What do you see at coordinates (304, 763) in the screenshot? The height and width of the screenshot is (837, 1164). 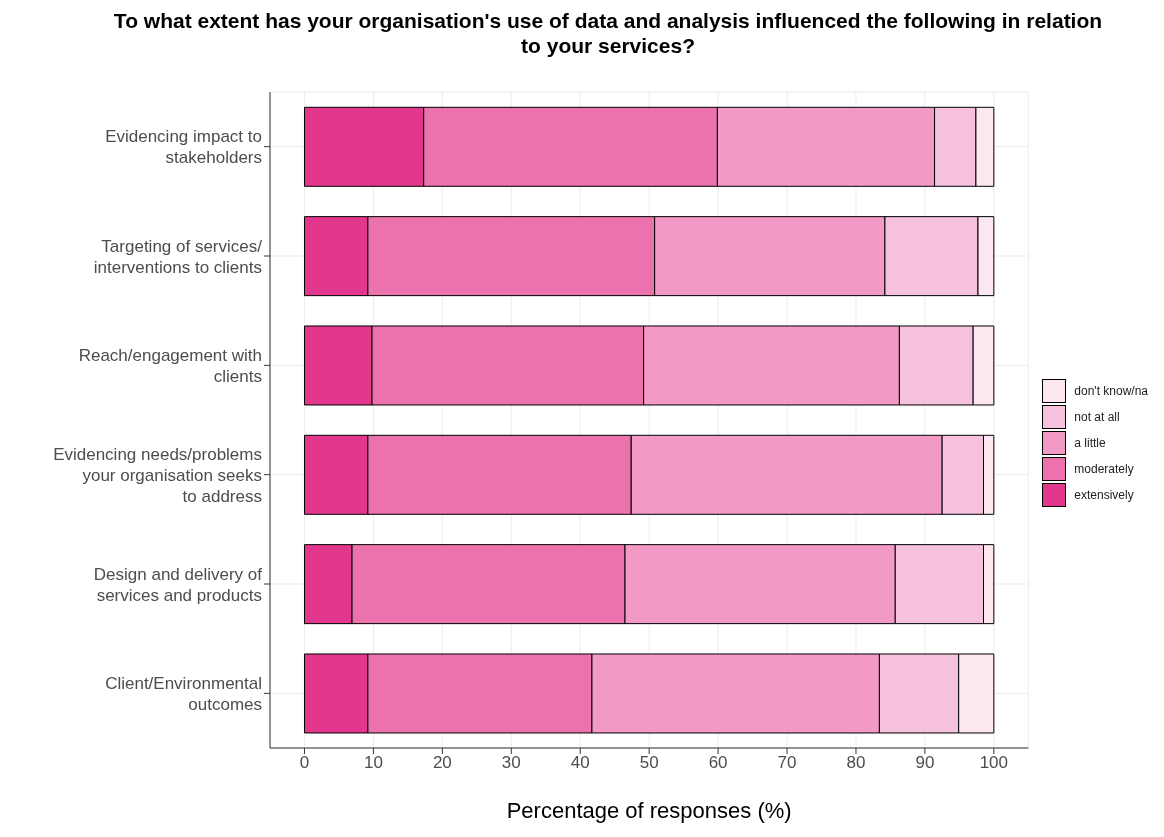 I see `x-tick-label: 0` at bounding box center [304, 763].